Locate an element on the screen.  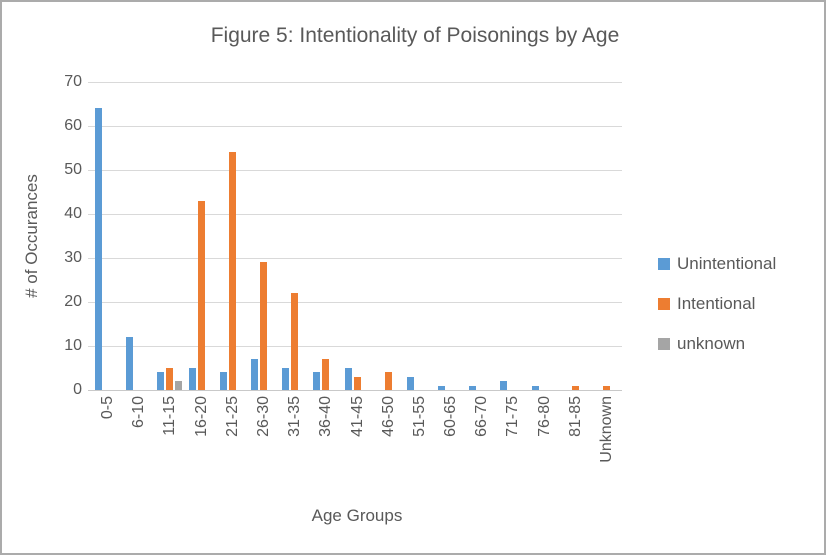
x-tick-label: 6-10 is located at coordinates (139, 412).